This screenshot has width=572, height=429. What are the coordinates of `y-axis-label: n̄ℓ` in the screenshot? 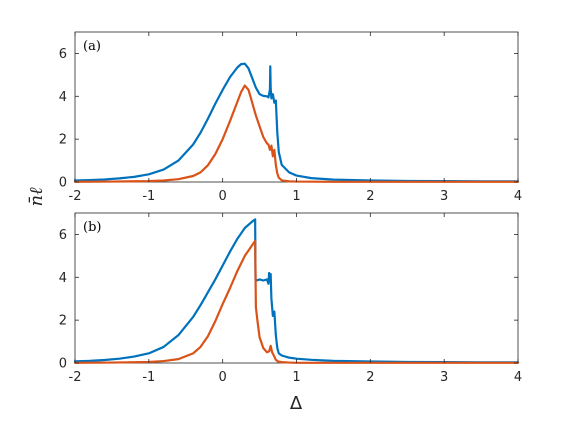 It's located at (36, 197).